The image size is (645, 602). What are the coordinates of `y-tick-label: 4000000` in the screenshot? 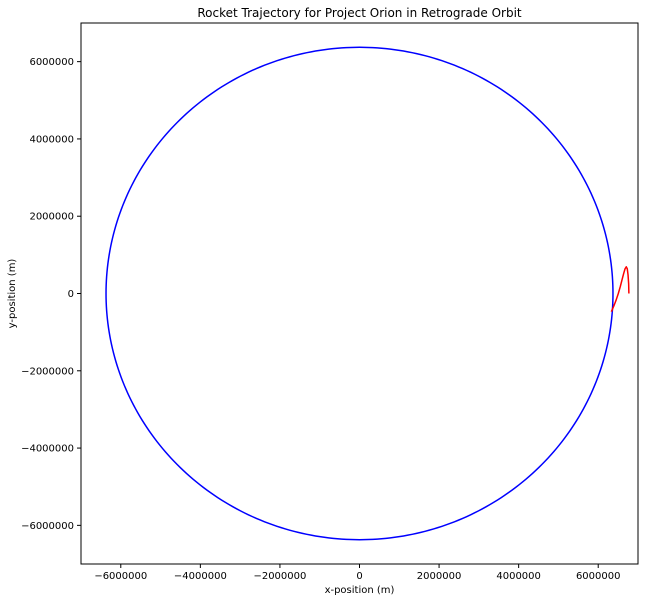 It's located at (51, 139).